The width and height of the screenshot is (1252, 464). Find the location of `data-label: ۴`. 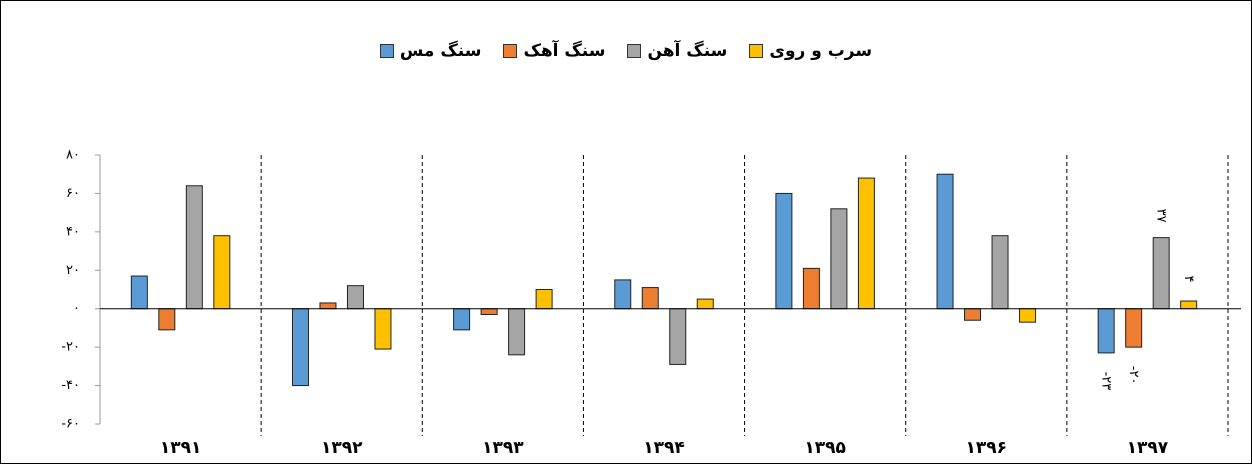

data-label: ۴ is located at coordinates (1188, 279).